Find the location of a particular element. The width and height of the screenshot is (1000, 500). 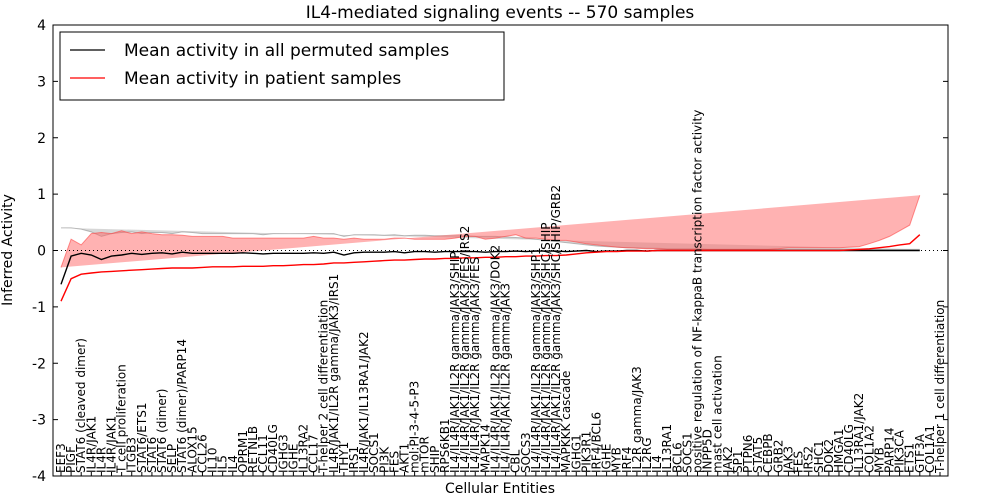

y-tick-label: -3 is located at coordinates (39, 421).